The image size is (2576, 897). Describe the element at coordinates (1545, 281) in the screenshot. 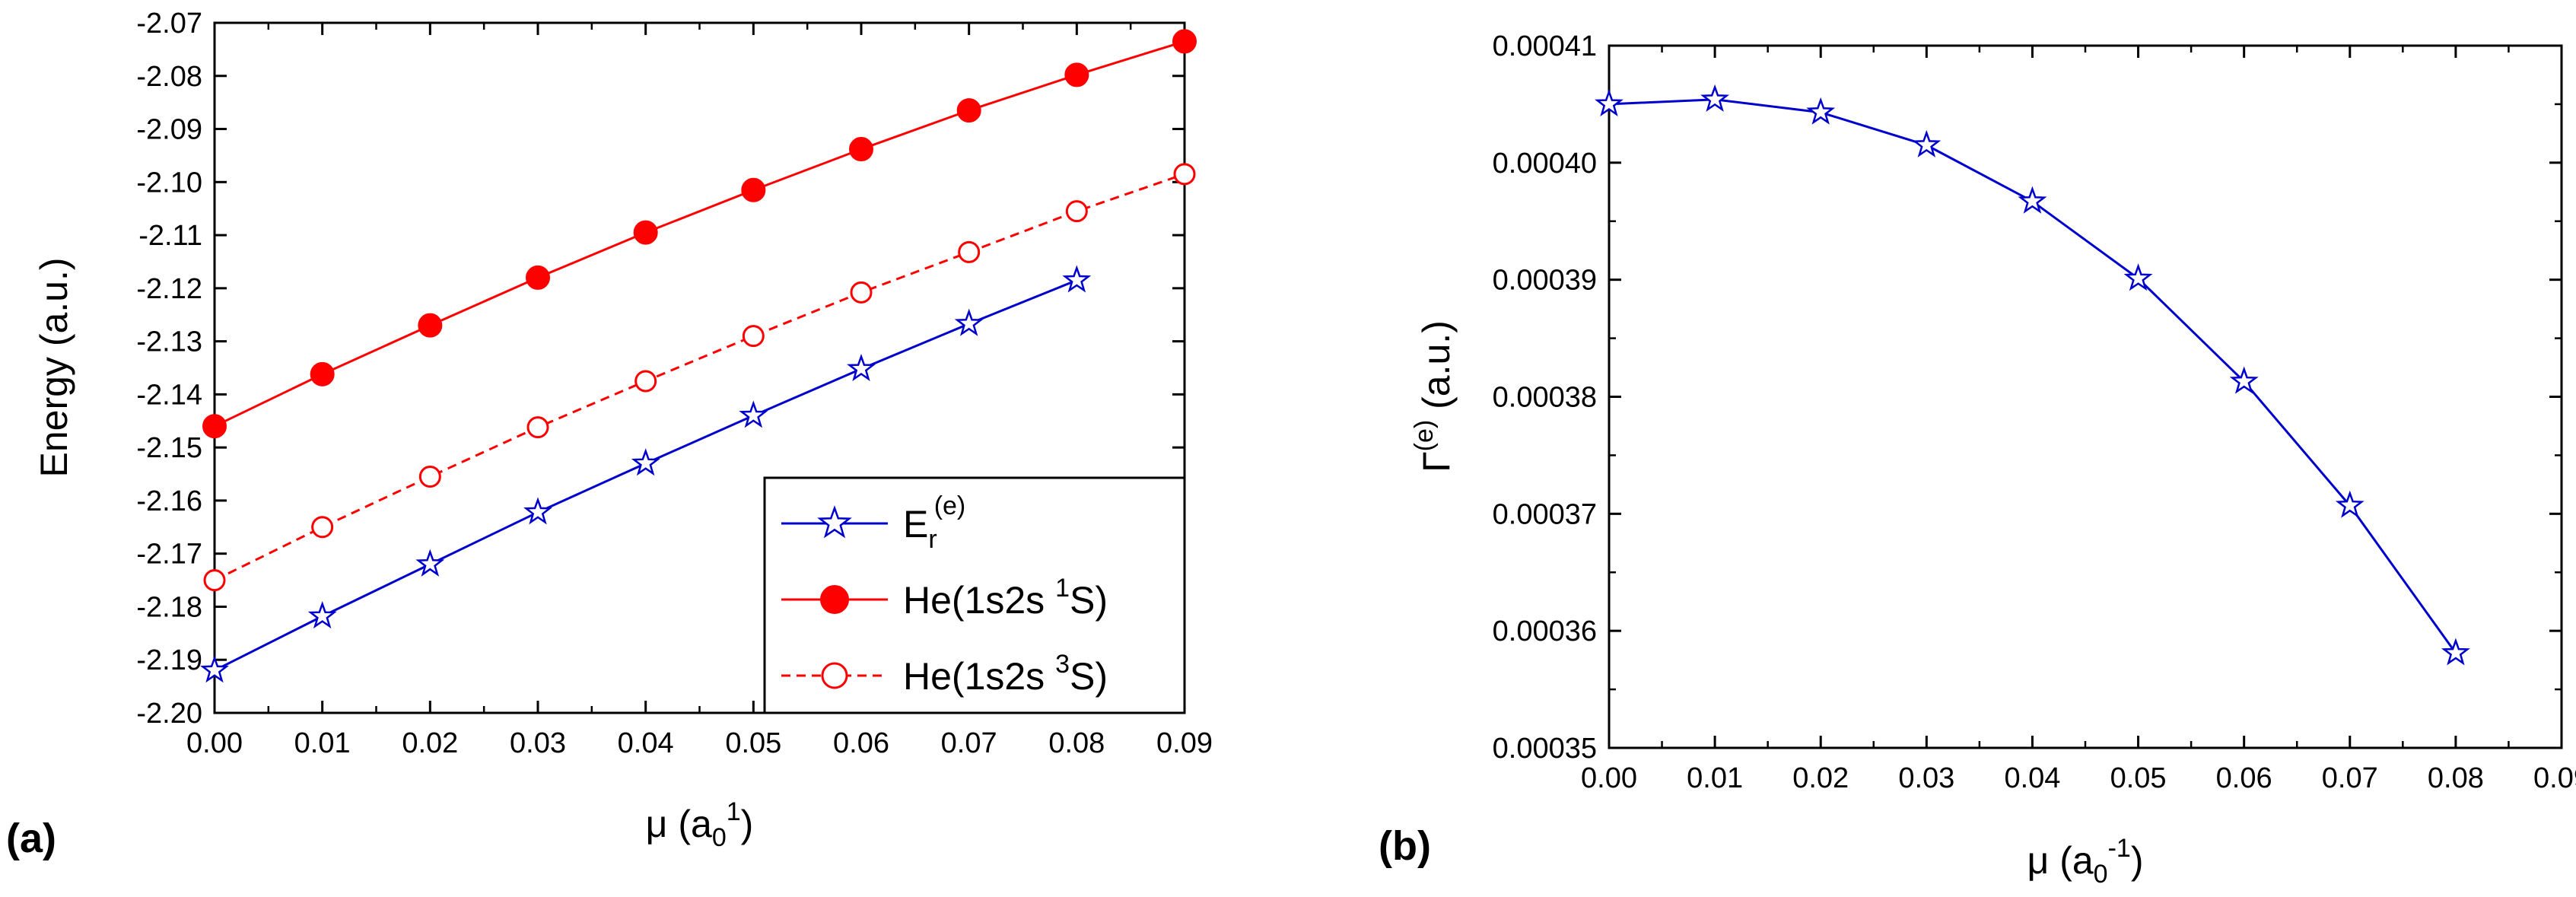

I see `y-tick-label: 0.00039` at that location.